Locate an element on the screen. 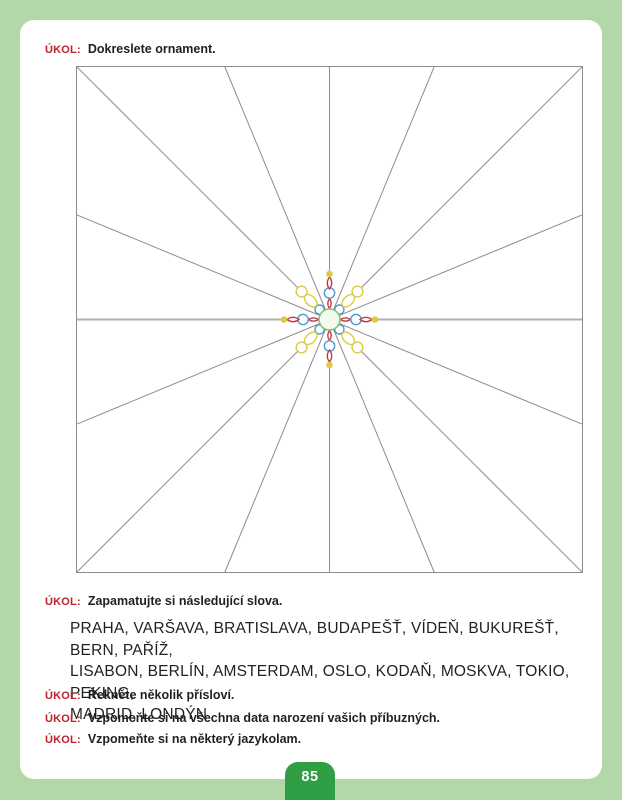  word-list-line: MADRID, LONDÝN is located at coordinates (139, 714).